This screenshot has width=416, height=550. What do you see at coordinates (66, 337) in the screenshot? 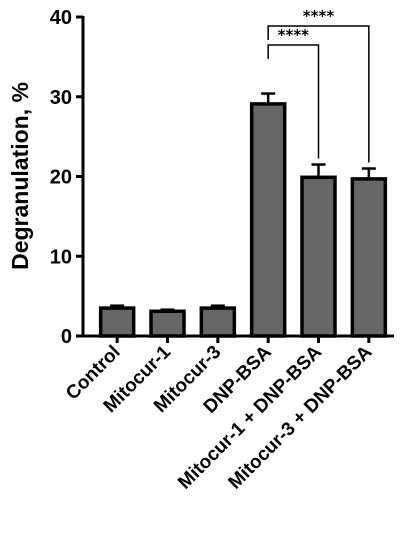
I see `y-tick-label: 0` at bounding box center [66, 337].